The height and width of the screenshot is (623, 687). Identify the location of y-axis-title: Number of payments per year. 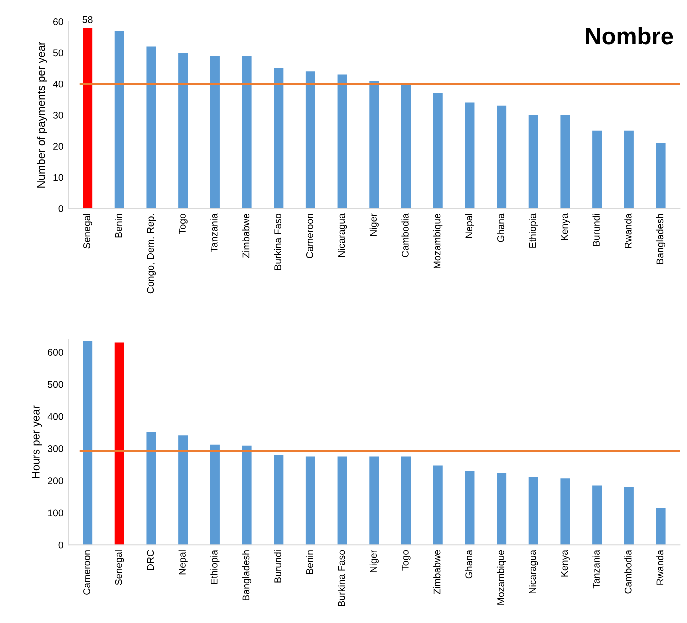
(42, 115).